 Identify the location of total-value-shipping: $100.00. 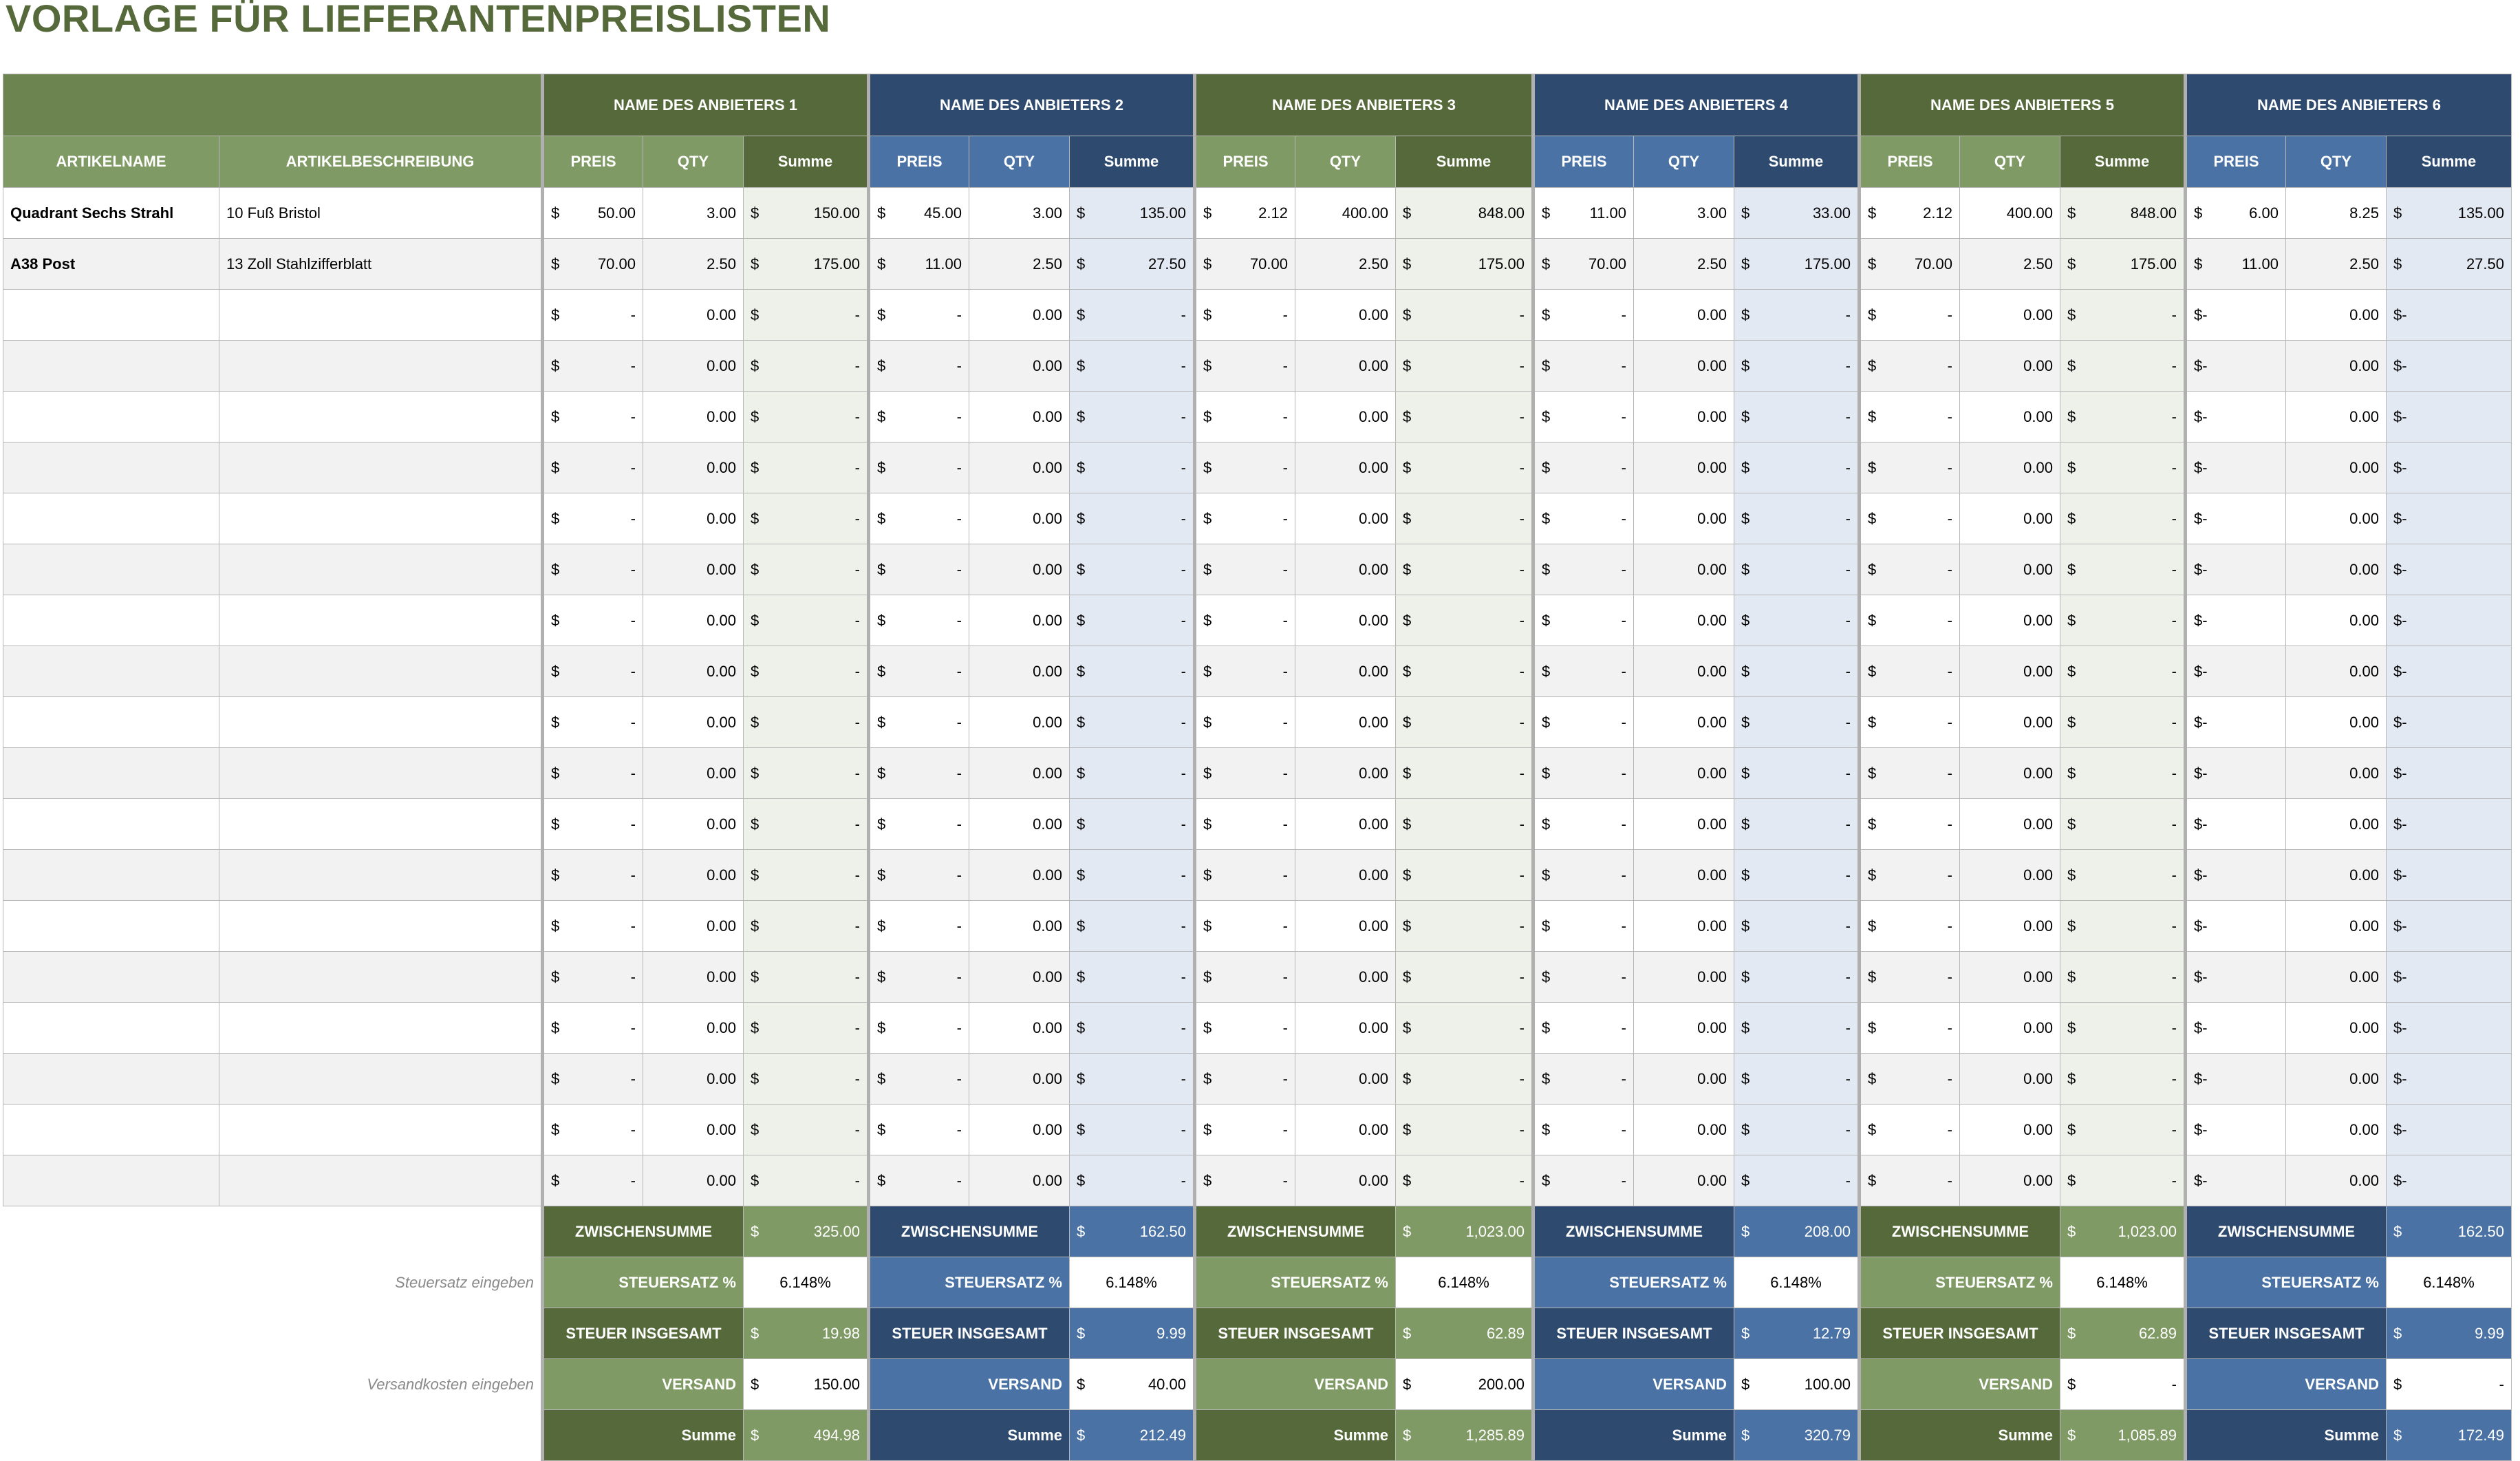
(1797, 1384).